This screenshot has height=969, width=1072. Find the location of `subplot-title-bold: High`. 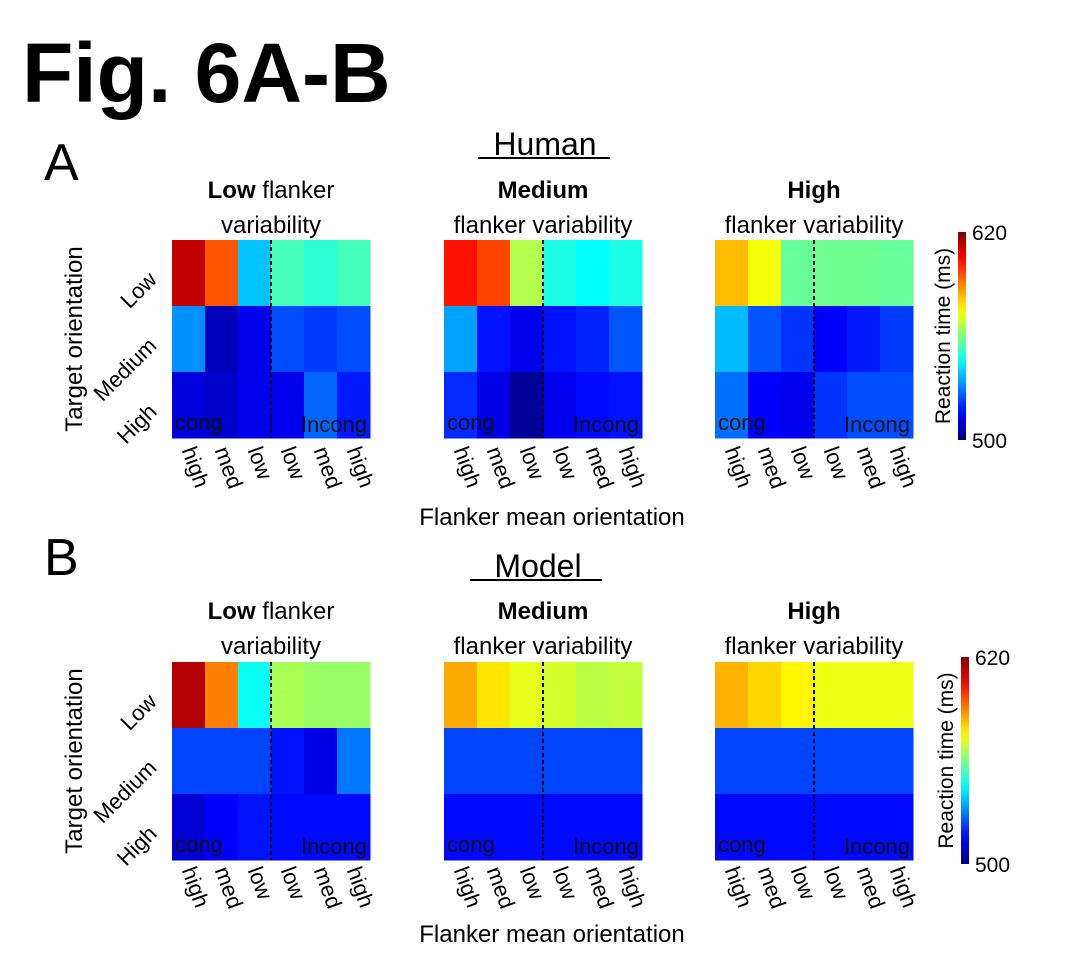

subplot-title-bold: High is located at coordinates (813, 611).